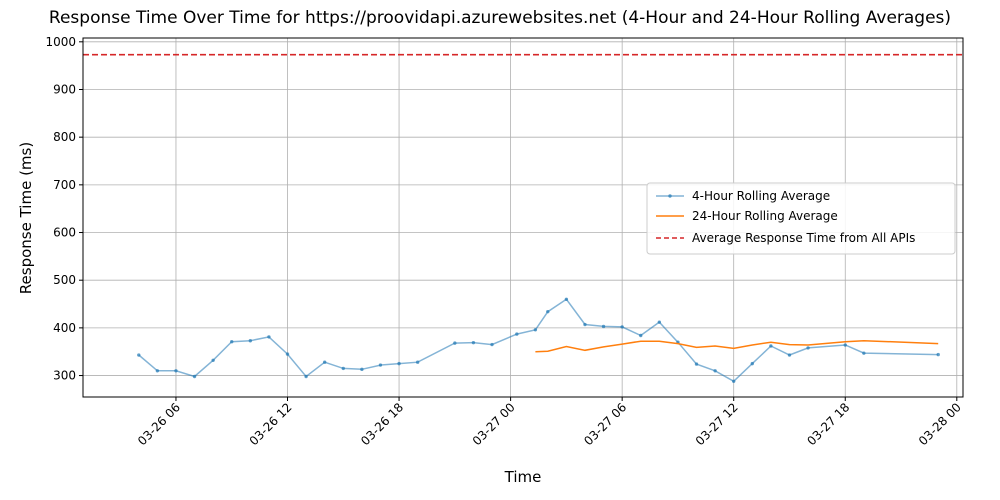  I want to click on y-axis-title: Response Time (ms), so click(26, 218).